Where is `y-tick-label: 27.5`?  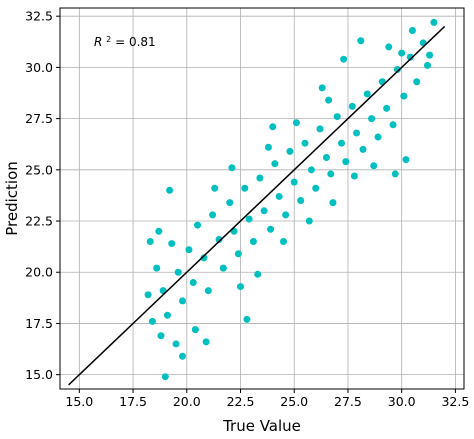 y-tick-label: 27.5 is located at coordinates (39, 118).